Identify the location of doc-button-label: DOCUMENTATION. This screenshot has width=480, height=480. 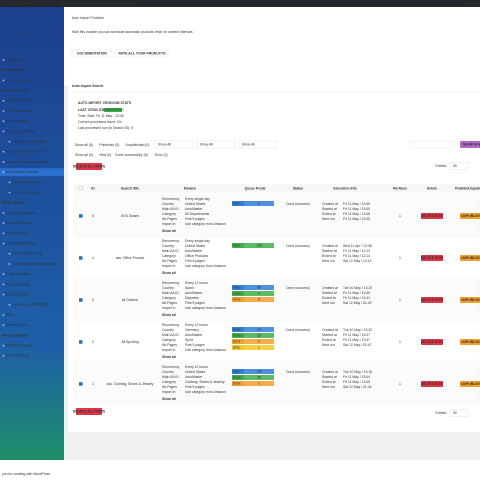
(92, 54).